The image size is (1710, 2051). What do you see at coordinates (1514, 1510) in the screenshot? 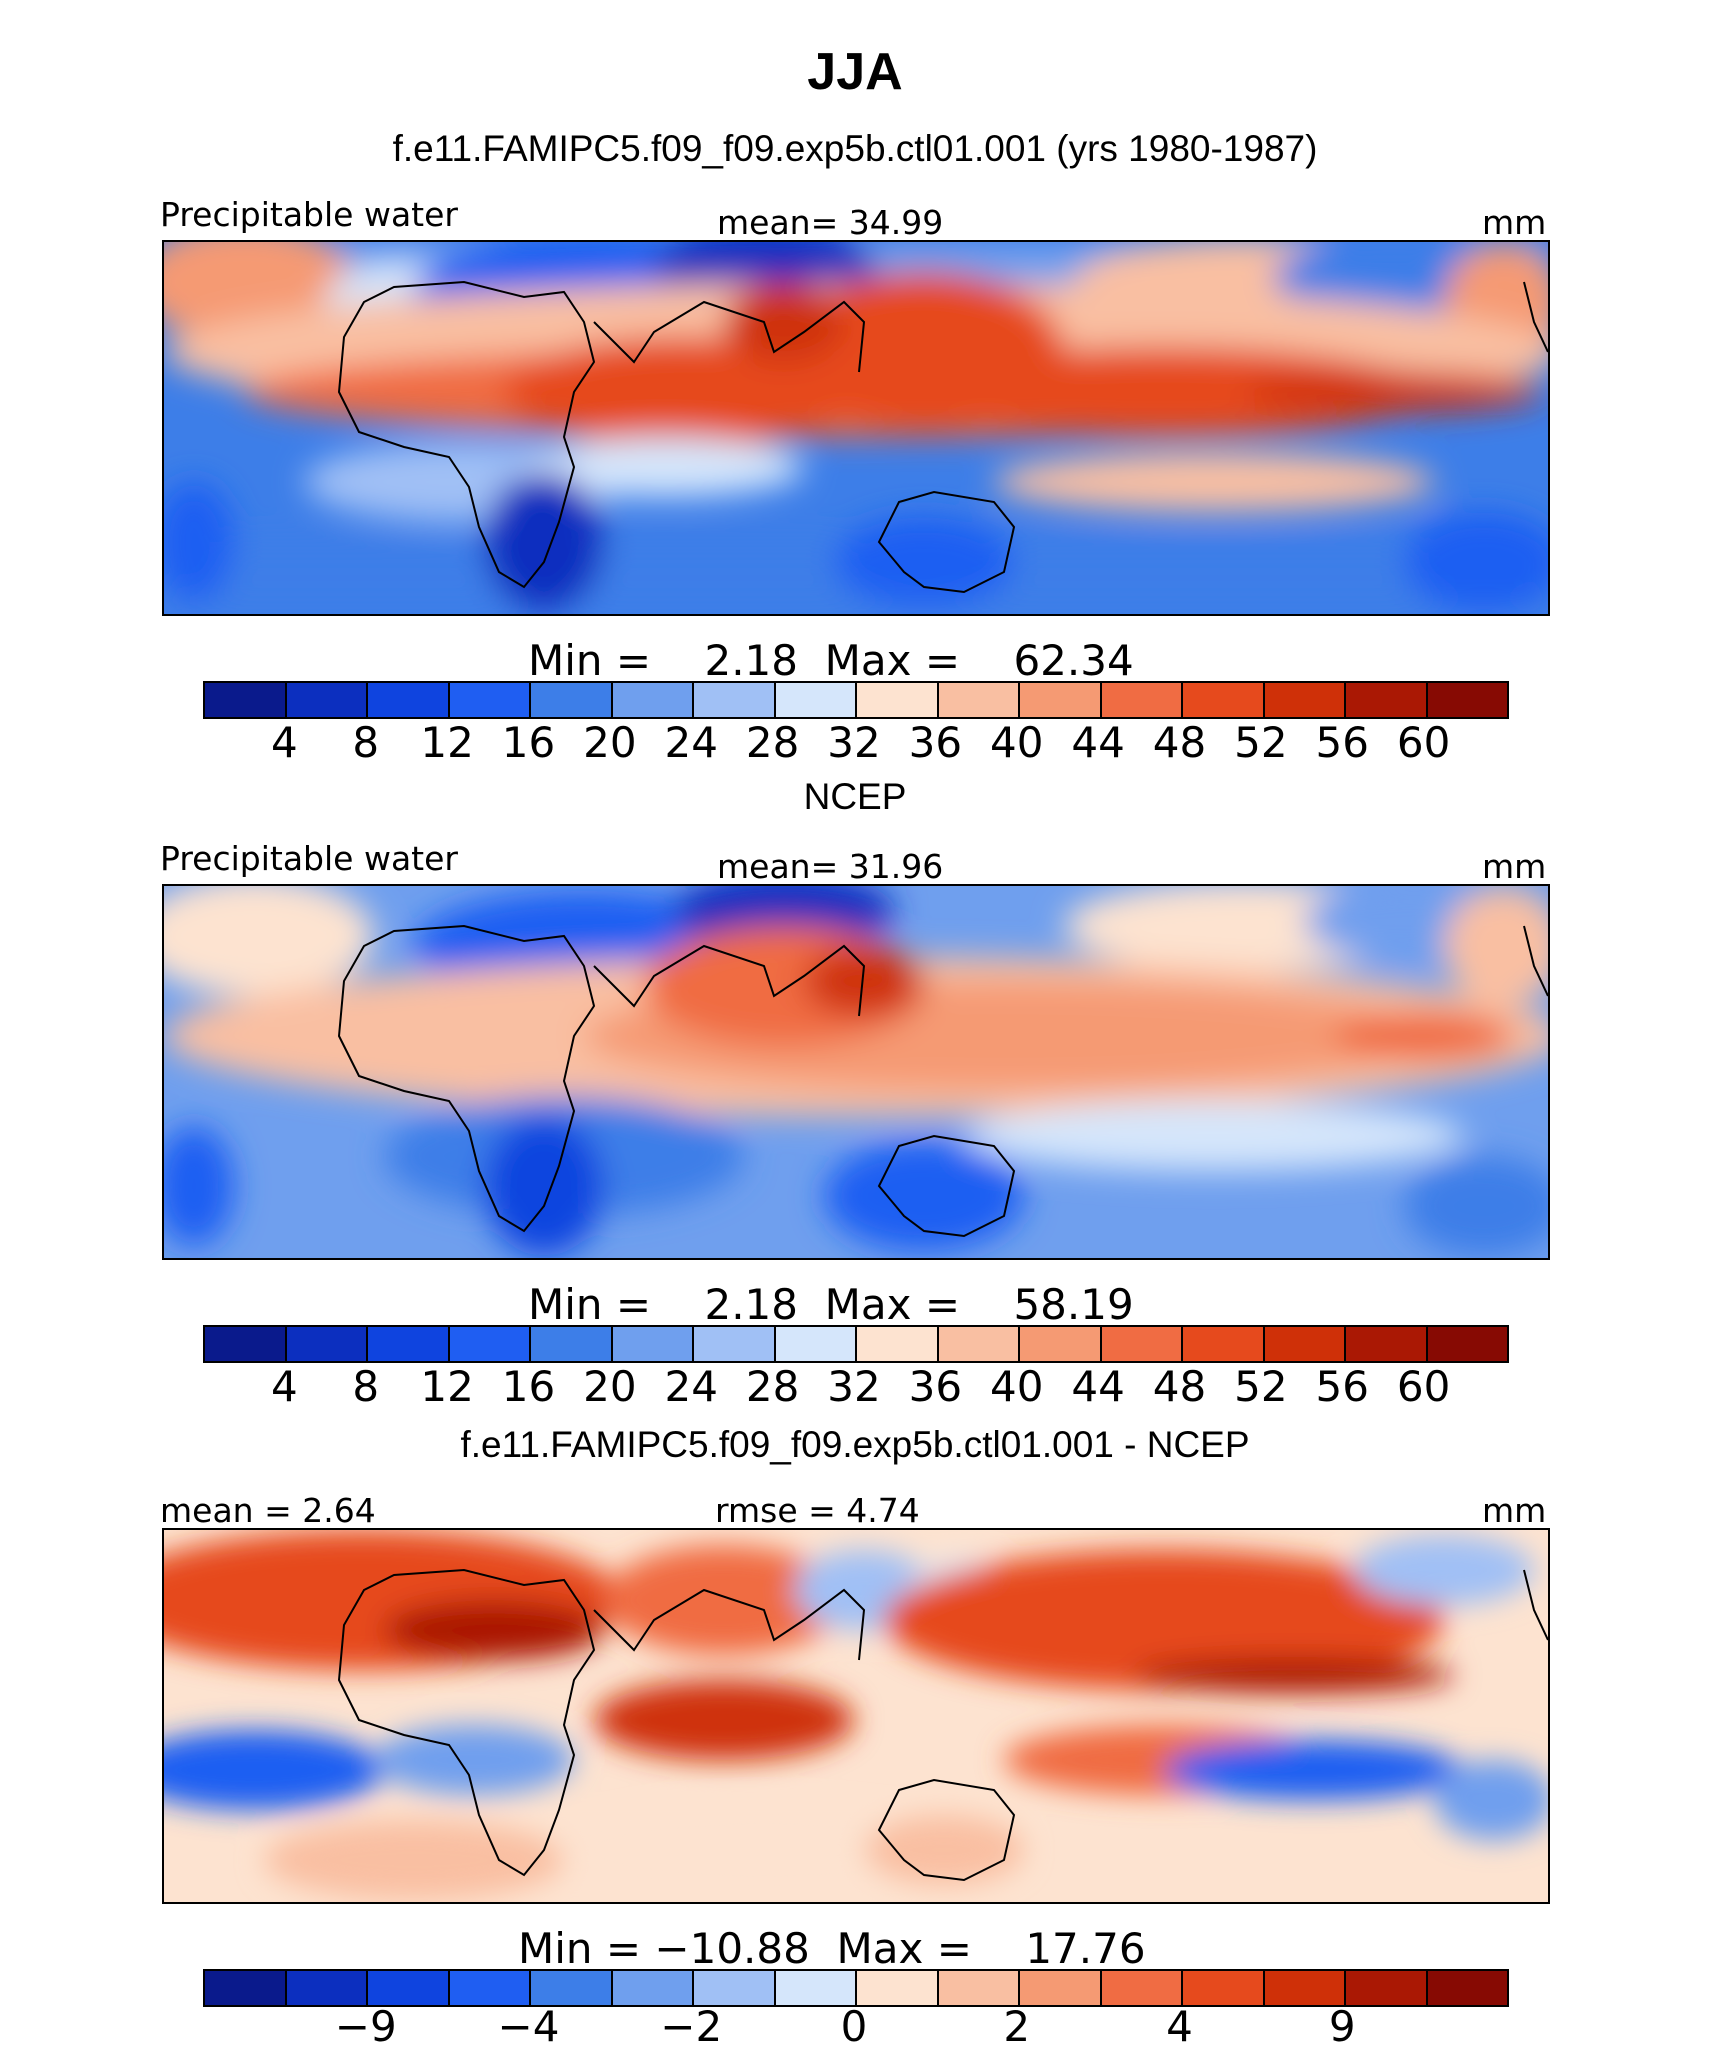
I see `panel3-units-label: mm` at bounding box center [1514, 1510].